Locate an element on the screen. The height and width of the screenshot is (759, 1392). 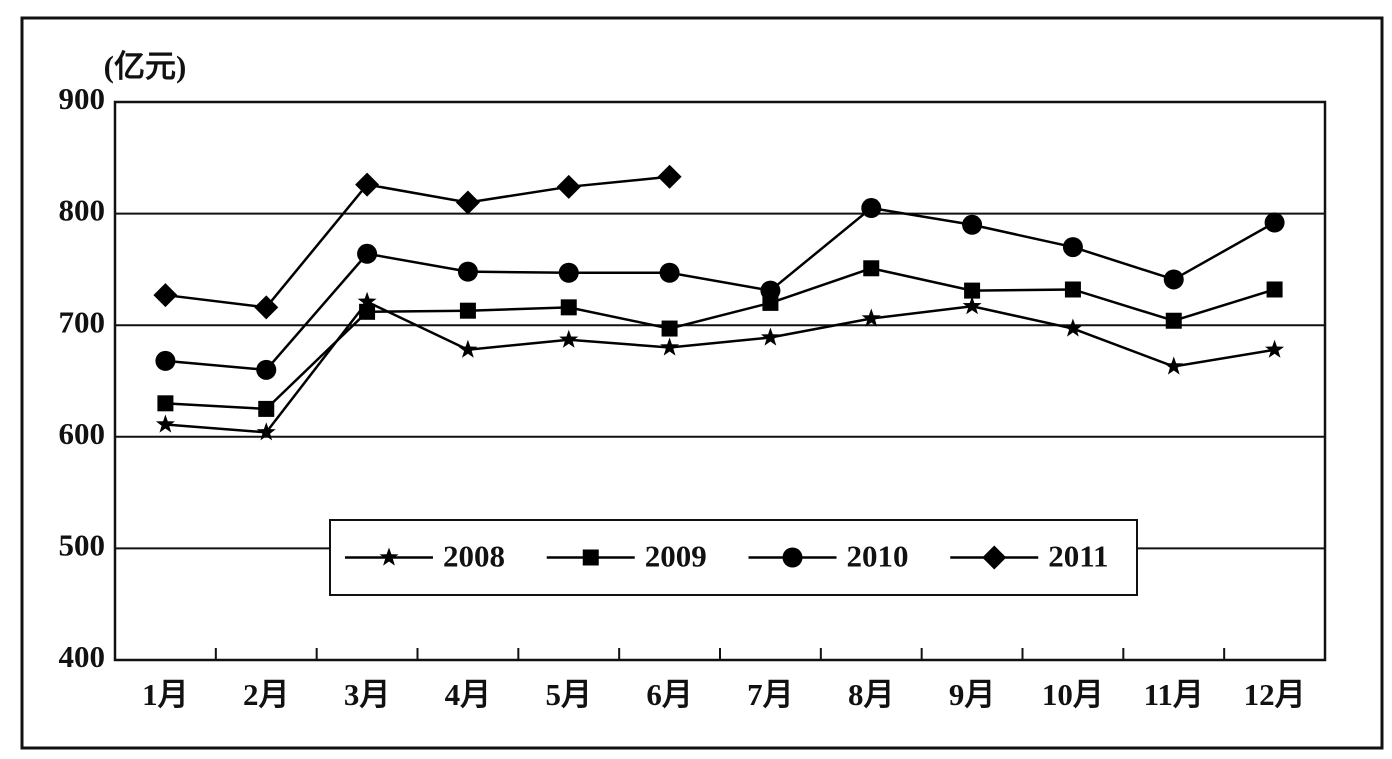
y-axis-label: (亿元) is located at coordinates (145, 66).